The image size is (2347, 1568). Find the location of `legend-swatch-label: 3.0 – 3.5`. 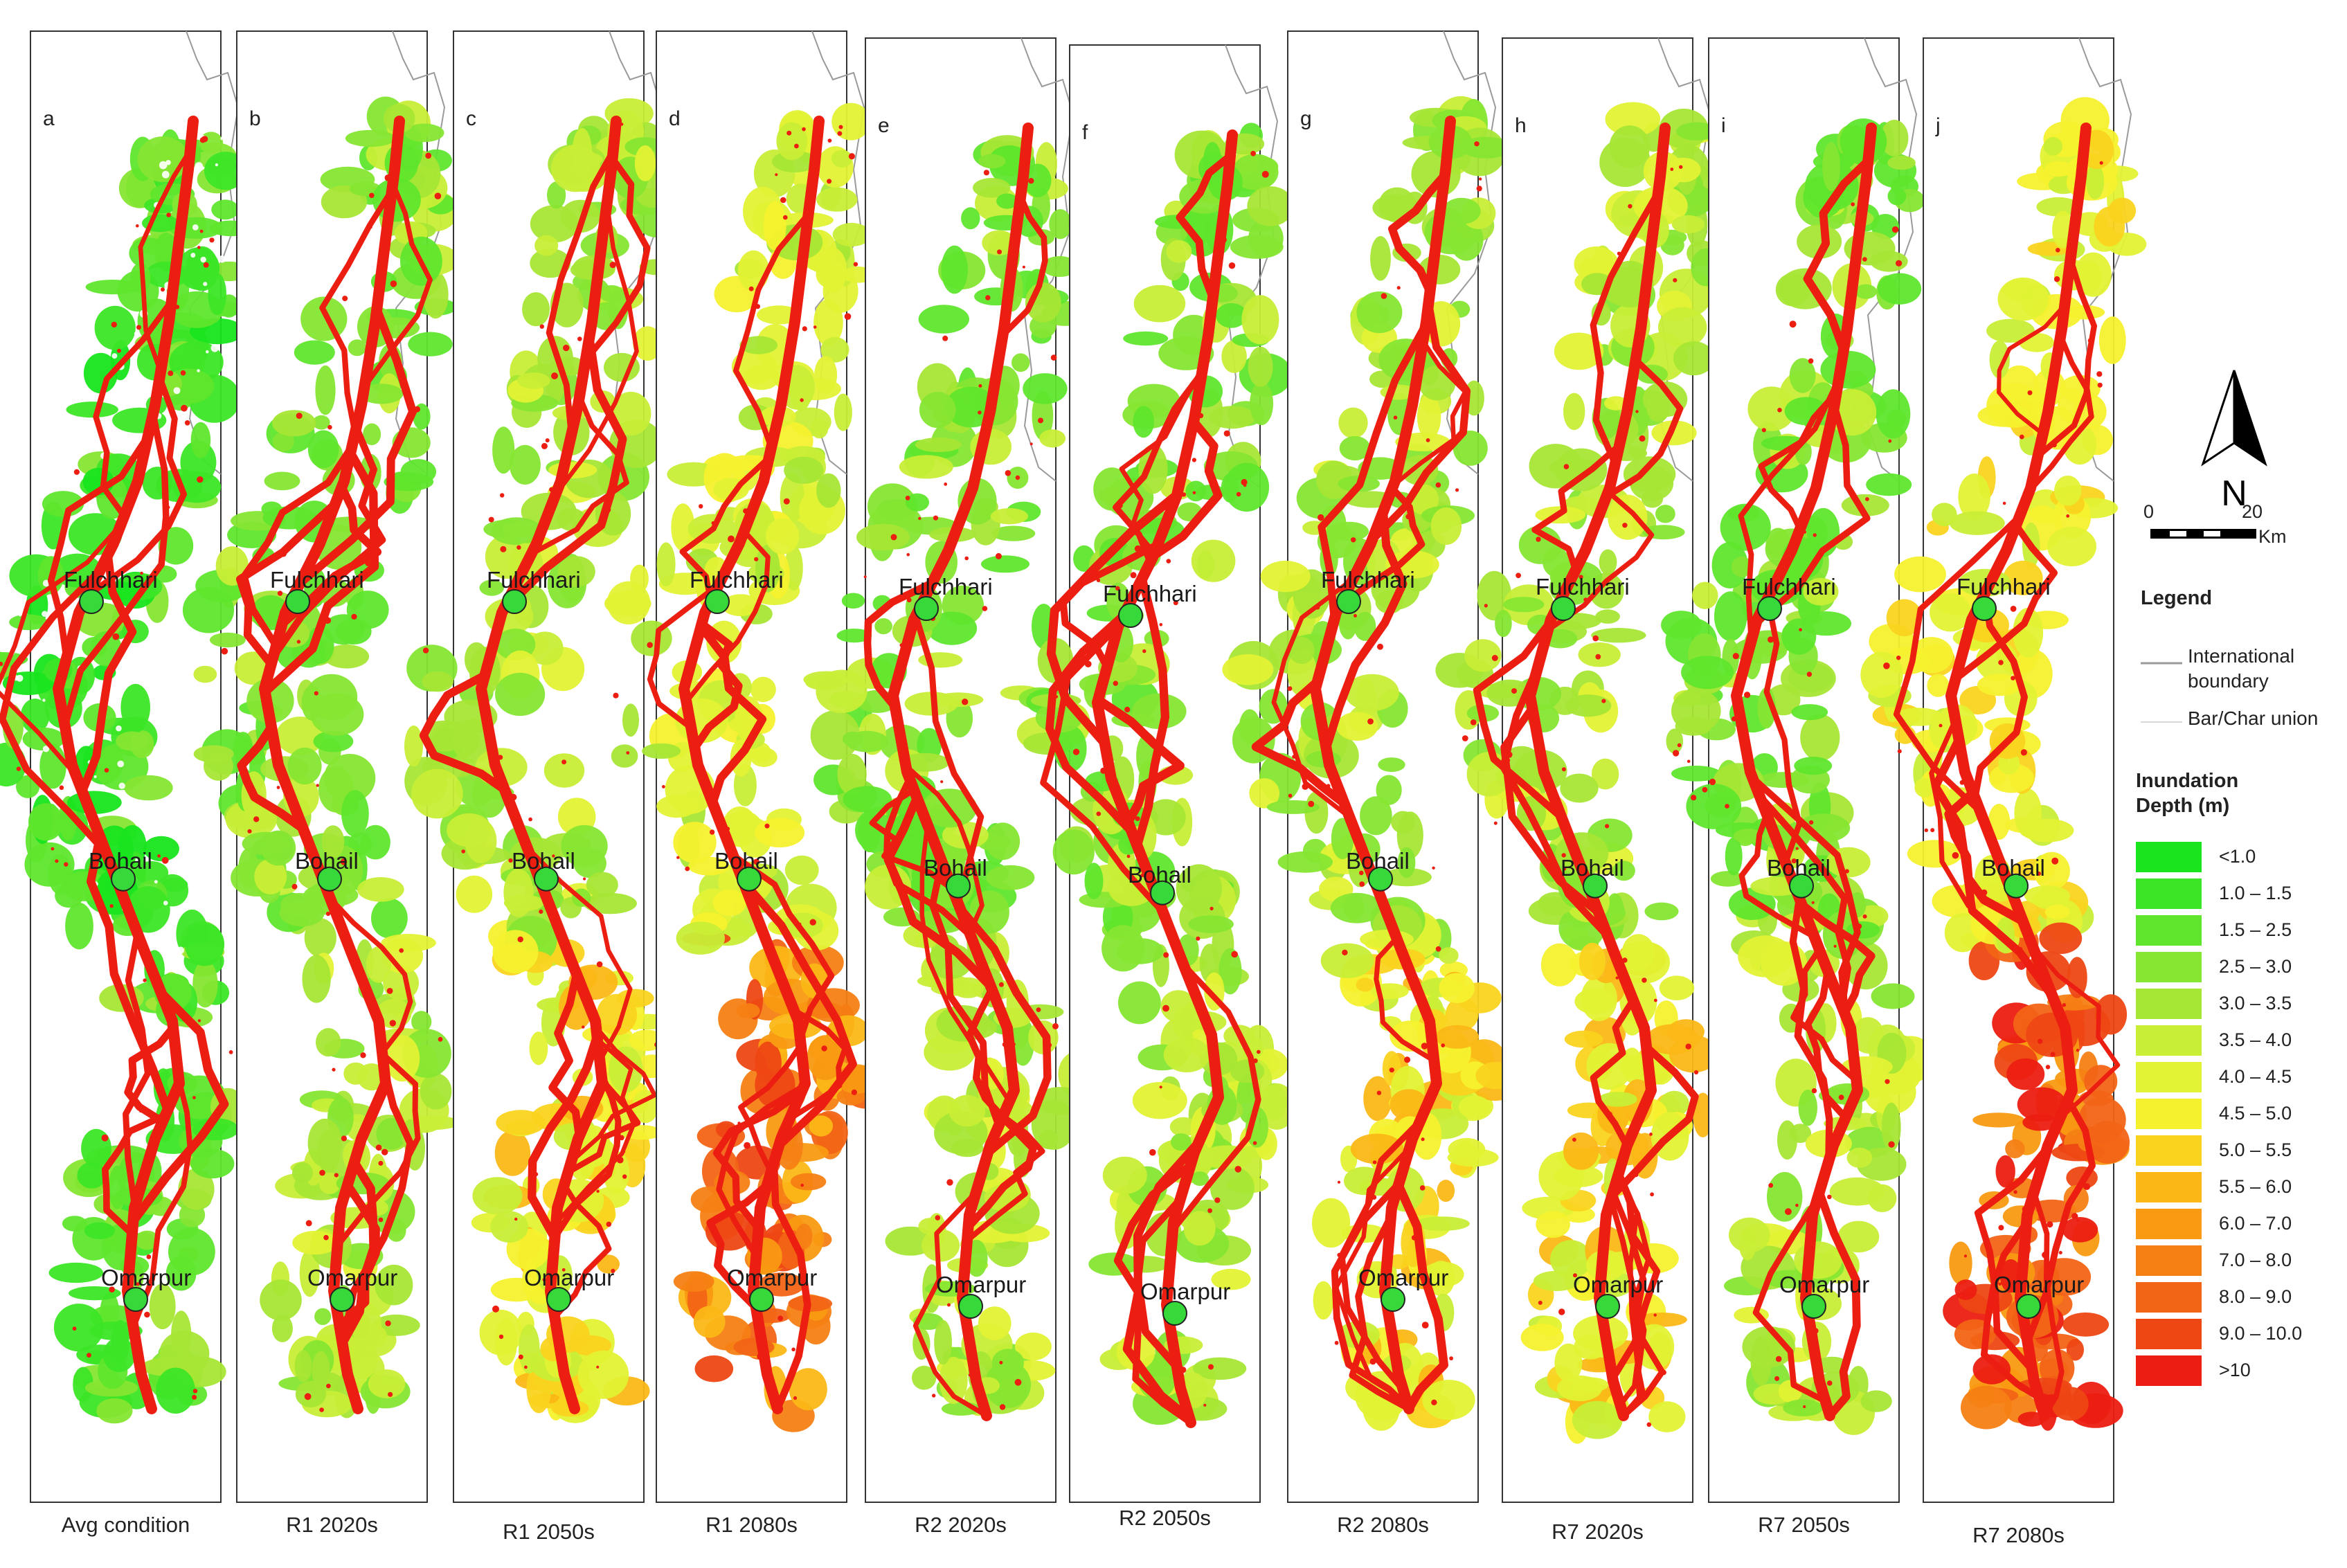

legend-swatch-label: 3.0 – 3.5 is located at coordinates (2255, 1003).